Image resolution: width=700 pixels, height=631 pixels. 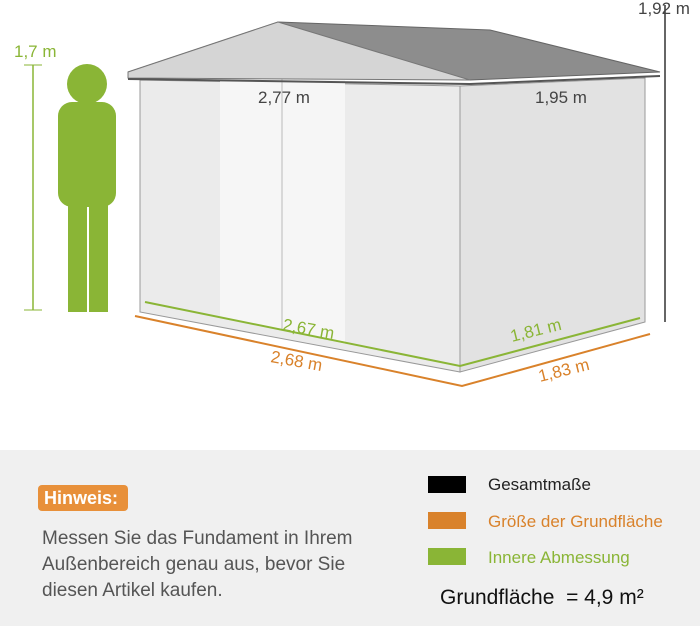 I want to click on dim-label: 2,68 m, so click(x=296, y=361).